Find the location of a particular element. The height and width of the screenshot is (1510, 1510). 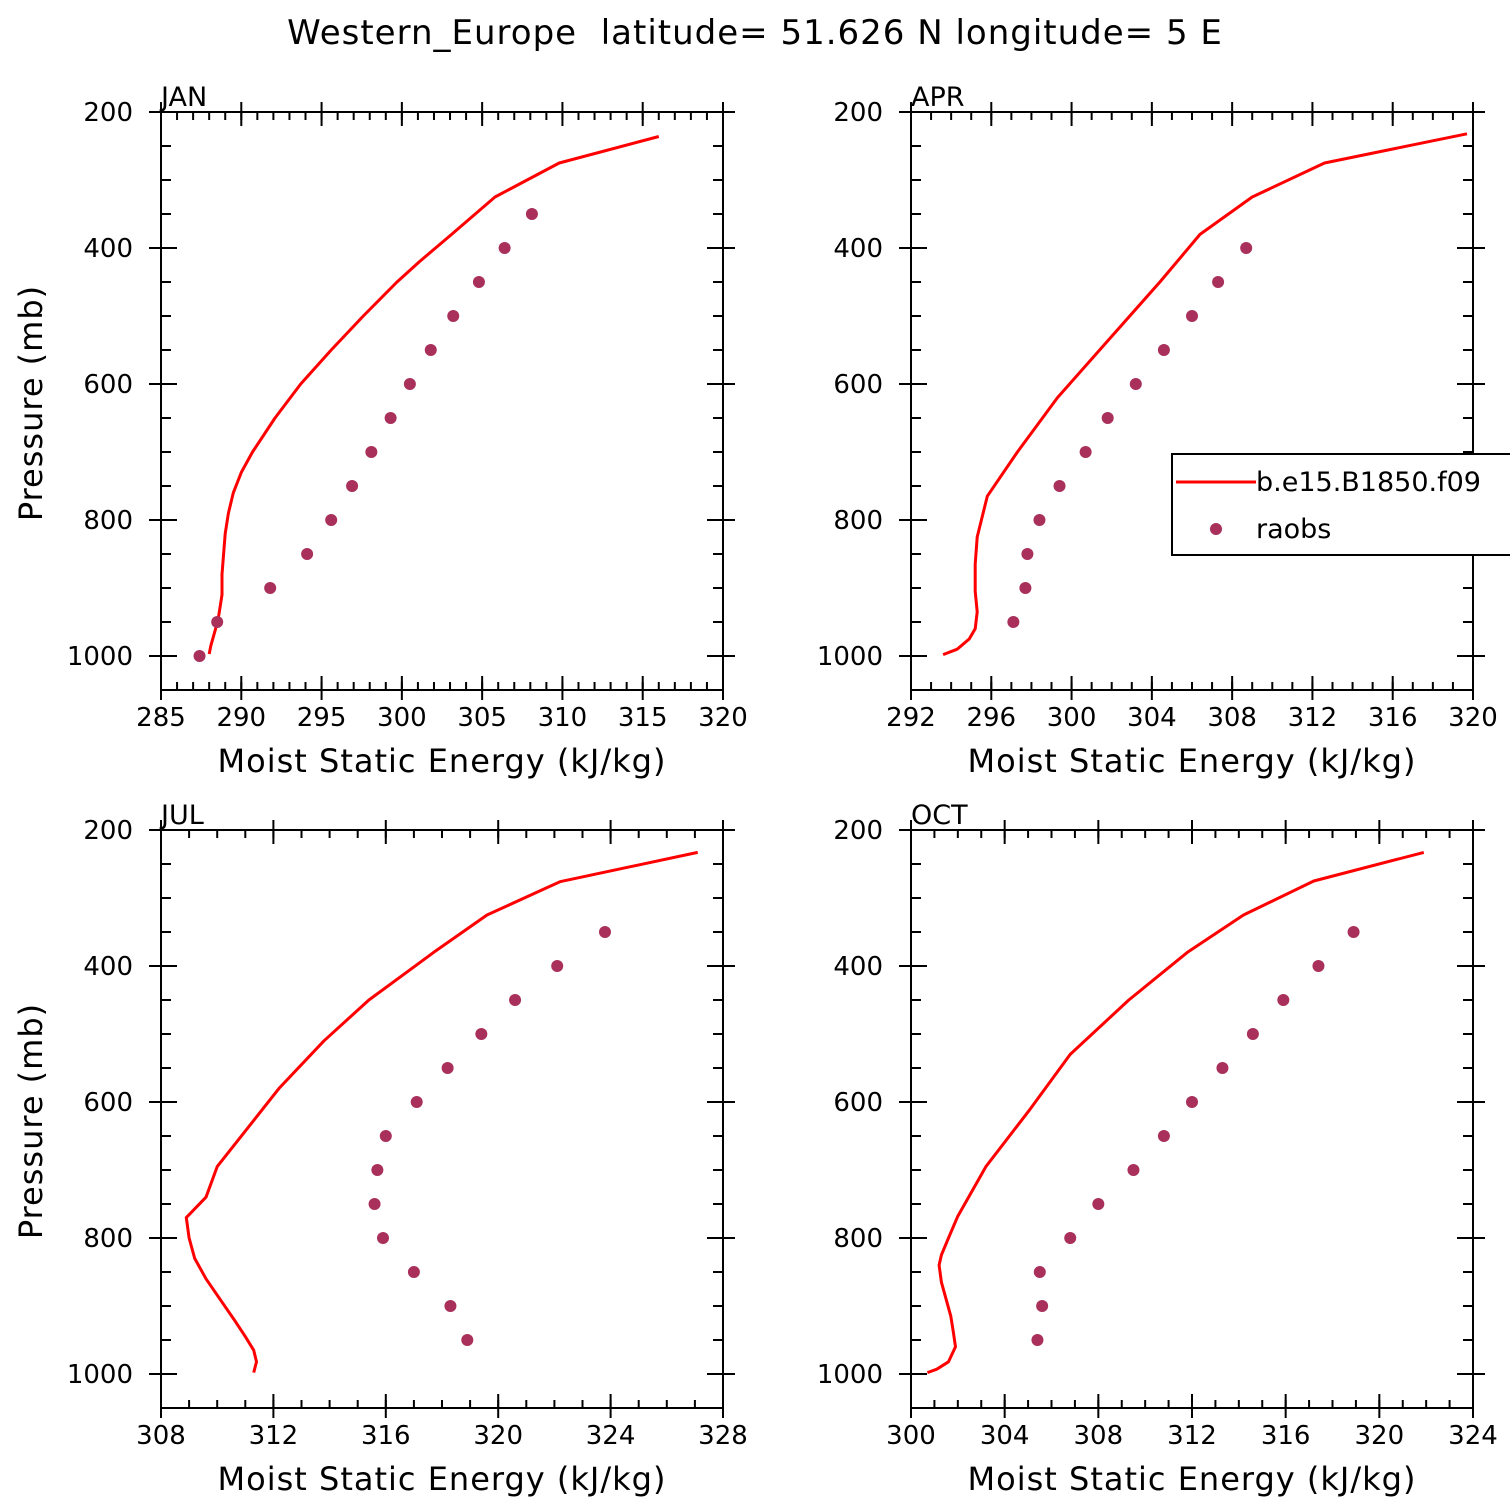

x-tick-label: 328 is located at coordinates (723, 1436).